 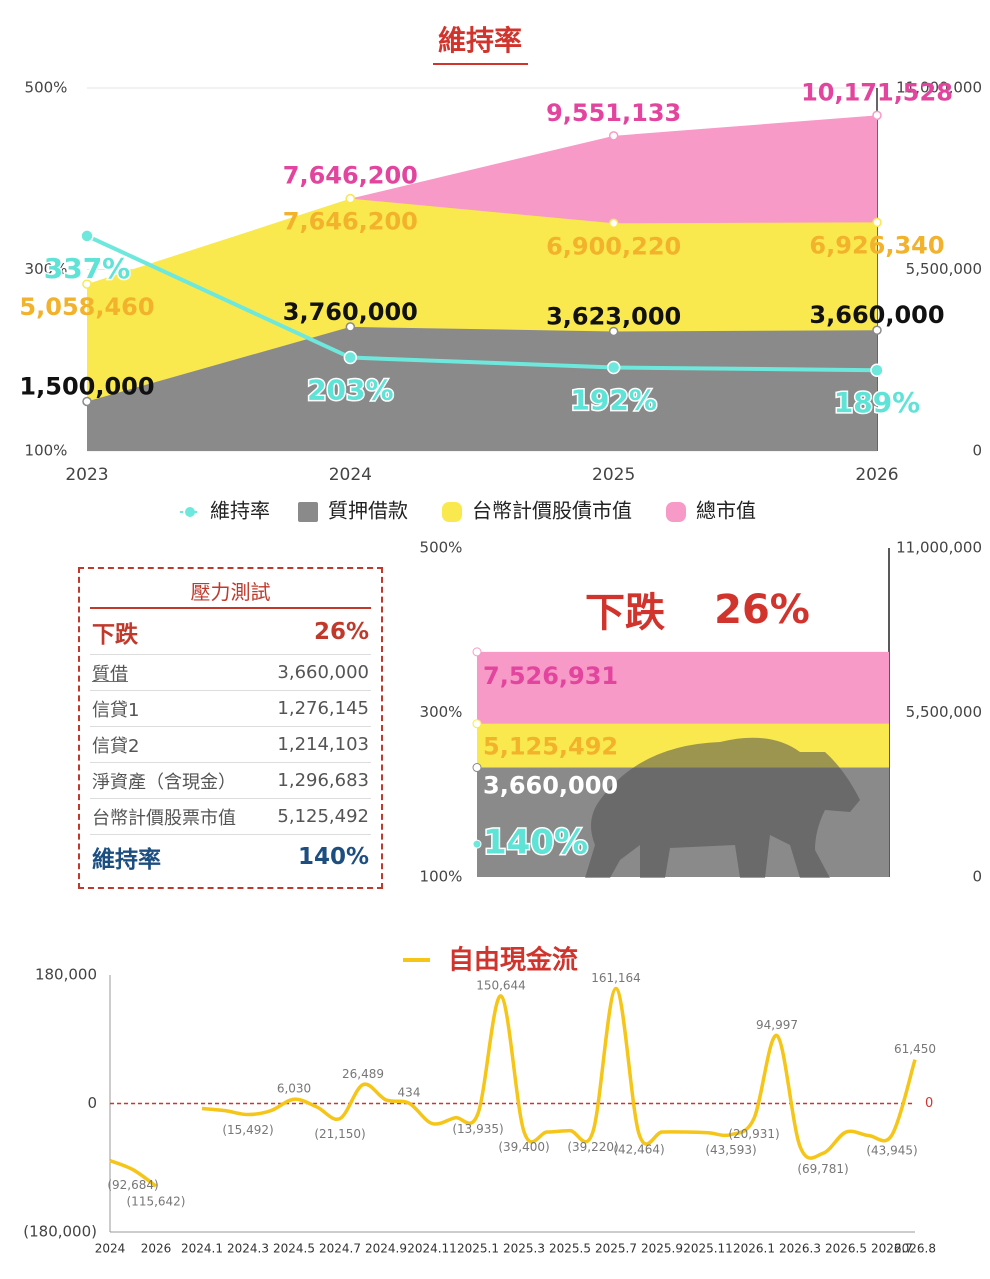 What do you see at coordinates (638, 1149) in the screenshot?
I see `data-label: (42,464)` at bounding box center [638, 1149].